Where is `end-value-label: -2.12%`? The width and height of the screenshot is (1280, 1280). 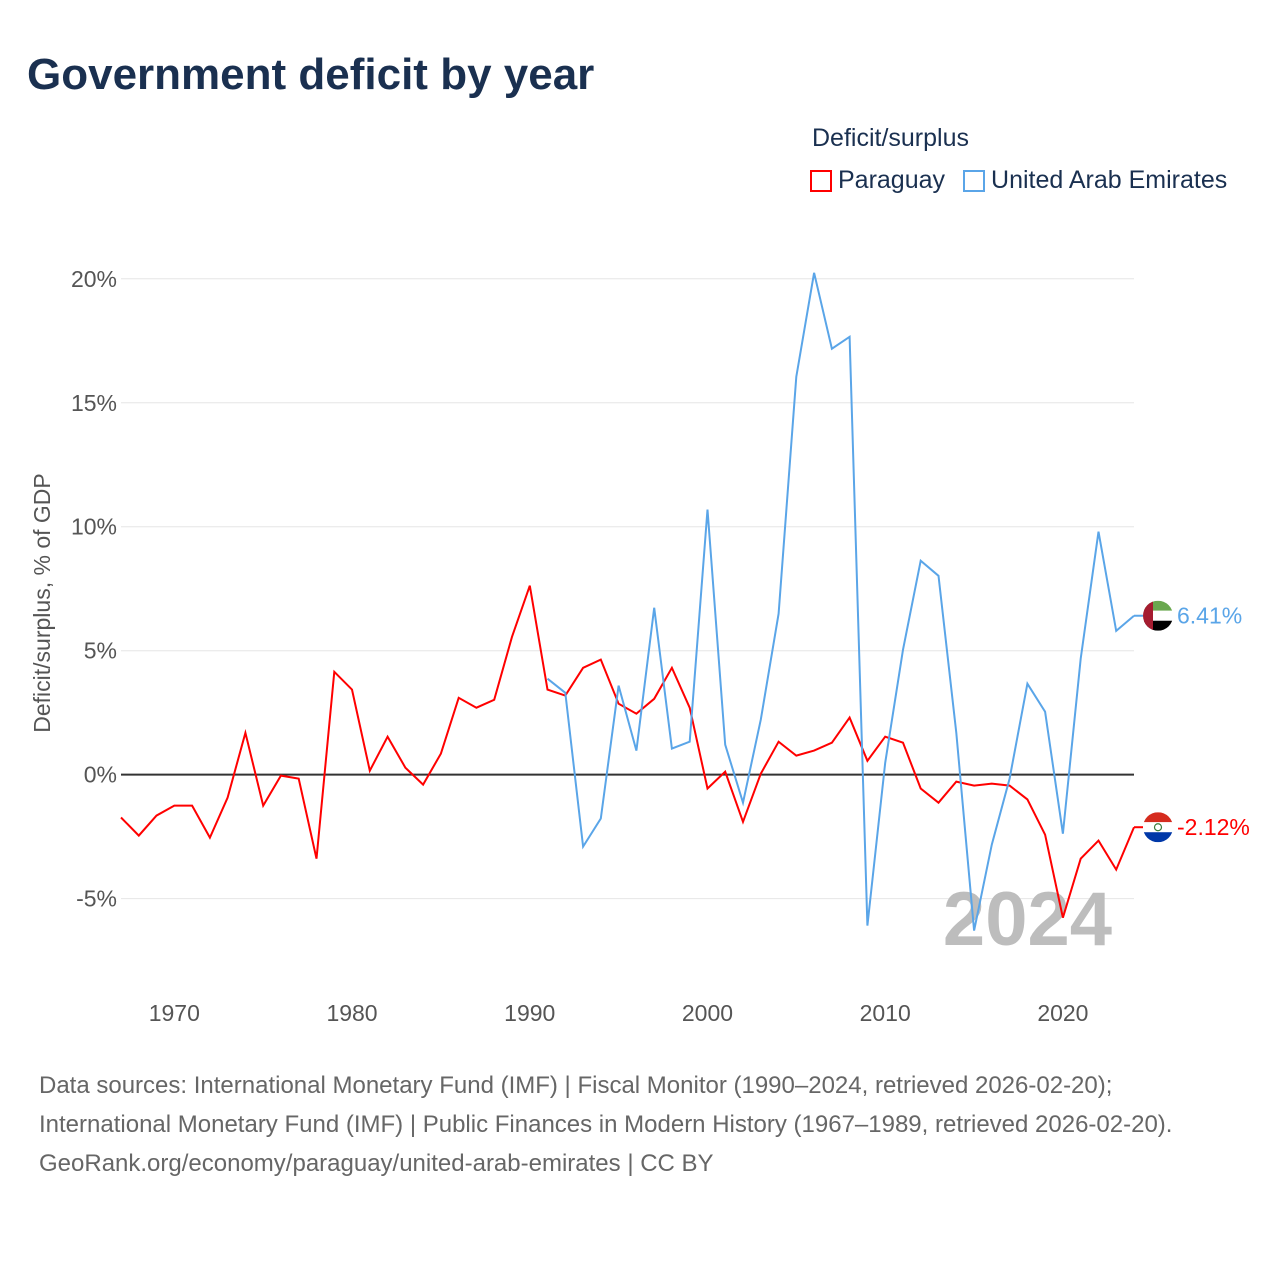 end-value-label: -2.12% is located at coordinates (1213, 827).